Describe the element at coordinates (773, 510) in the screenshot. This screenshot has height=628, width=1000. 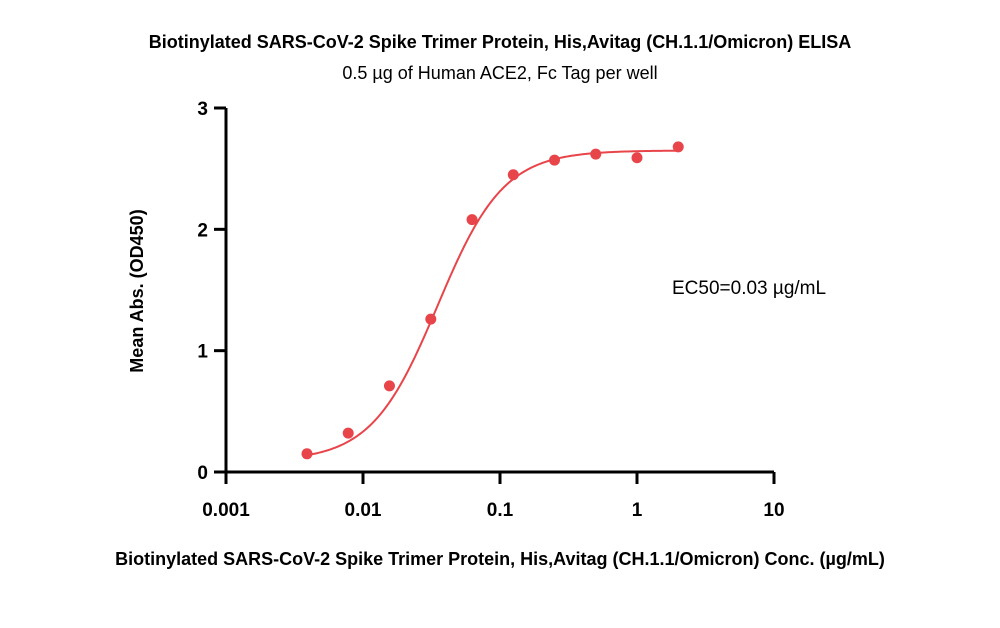
I see `x-tick-label: 10` at that location.